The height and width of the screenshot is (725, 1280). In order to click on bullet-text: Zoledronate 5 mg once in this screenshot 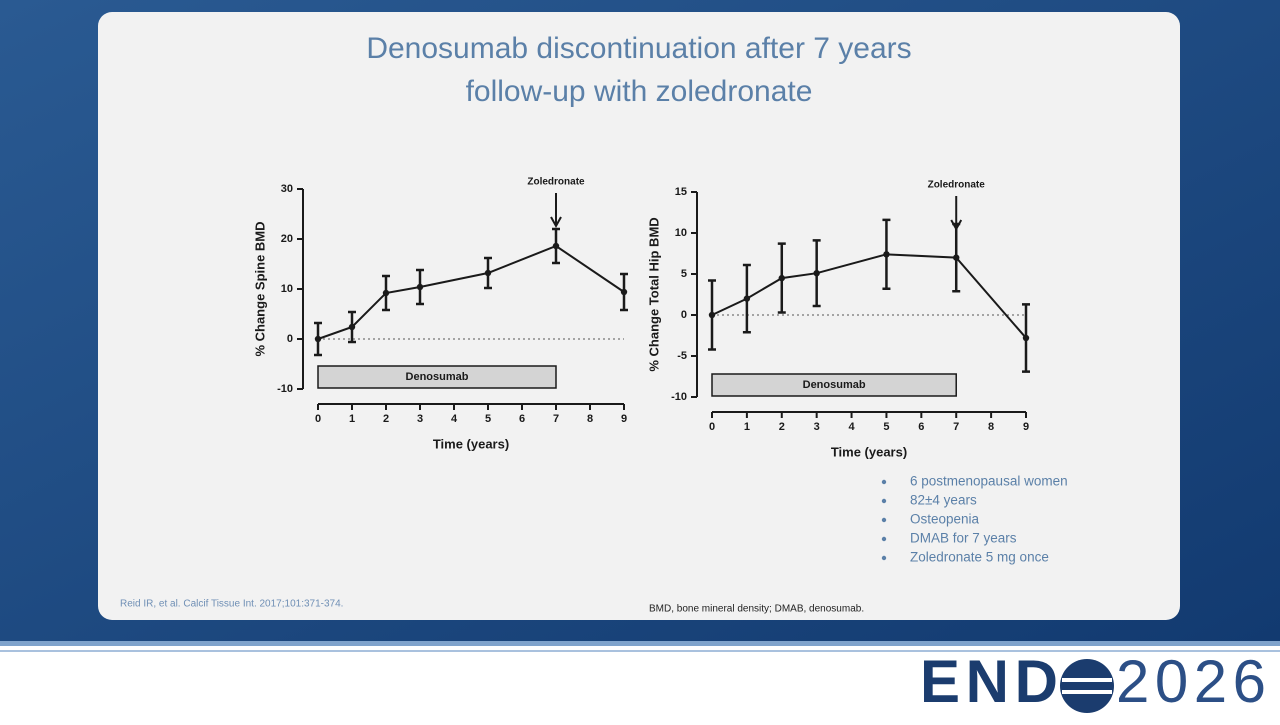, I will do `click(979, 557)`.